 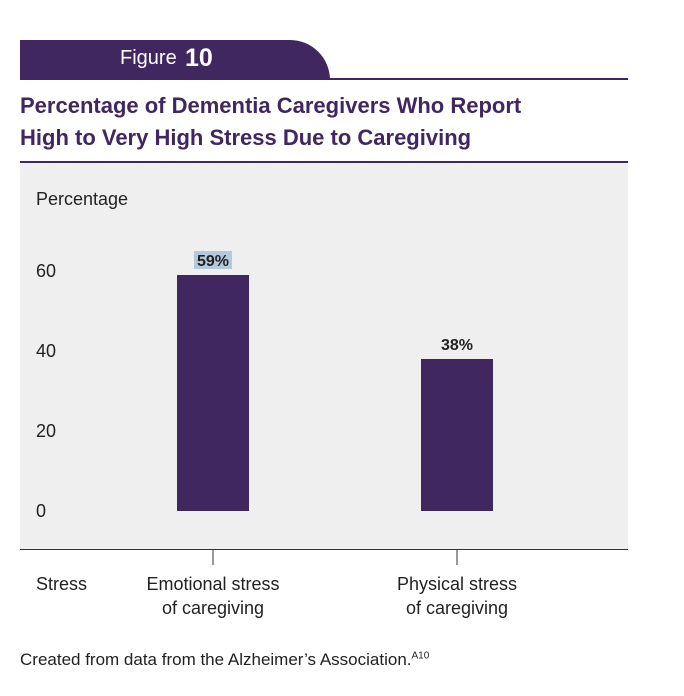 I want to click on value-label-highlight, so click(x=213, y=260).